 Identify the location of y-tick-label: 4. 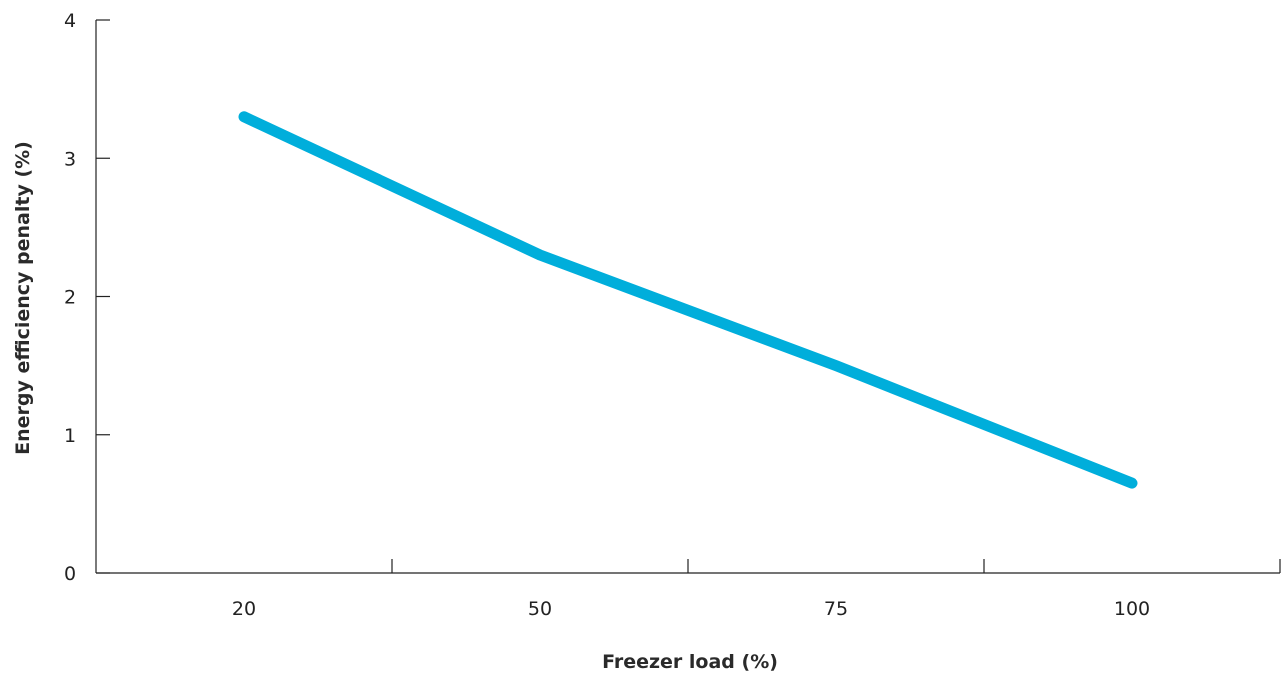
(70, 21).